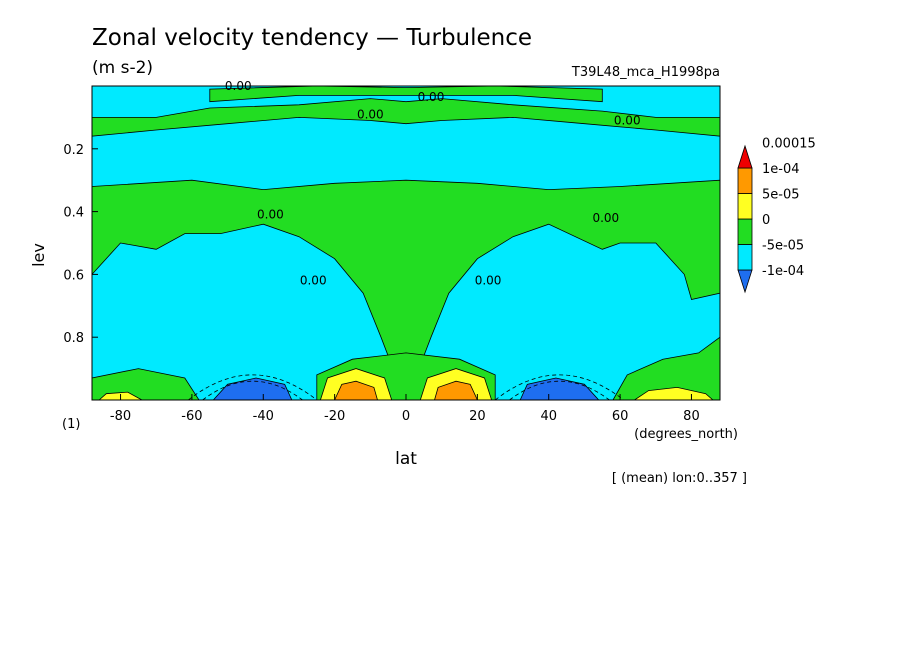  What do you see at coordinates (406, 387) in the screenshot?
I see `negative-contour-lines` at bounding box center [406, 387].